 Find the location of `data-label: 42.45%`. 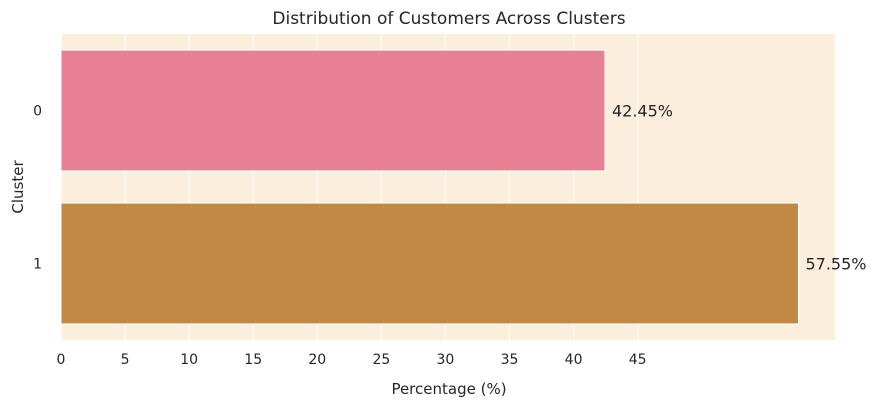

data-label: 42.45% is located at coordinates (642, 111).